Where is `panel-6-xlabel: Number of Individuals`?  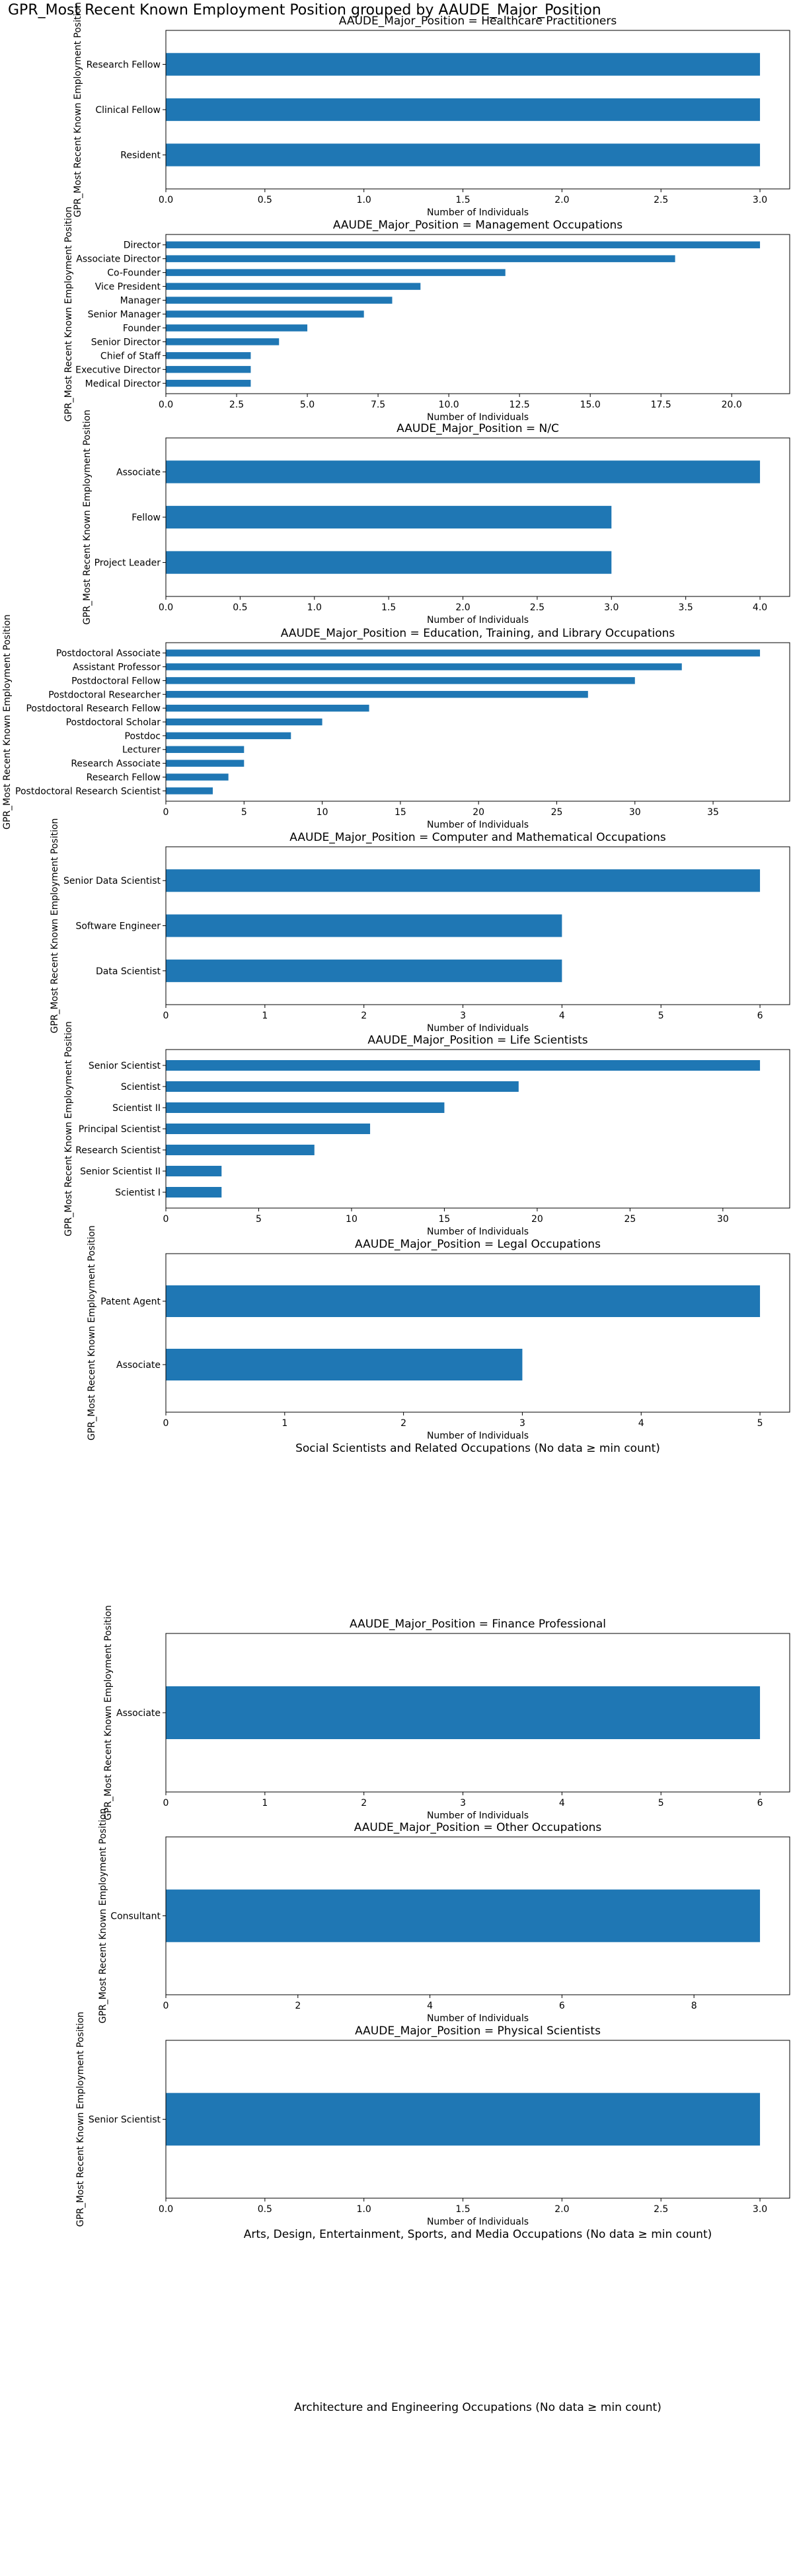 panel-6-xlabel: Number of Individuals is located at coordinates (478, 1232).